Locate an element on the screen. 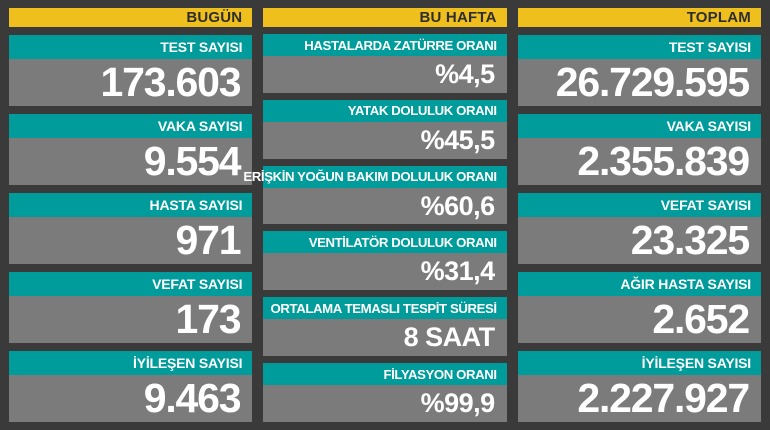 The image size is (770, 430). stat-value: 173.603 is located at coordinates (131, 82).